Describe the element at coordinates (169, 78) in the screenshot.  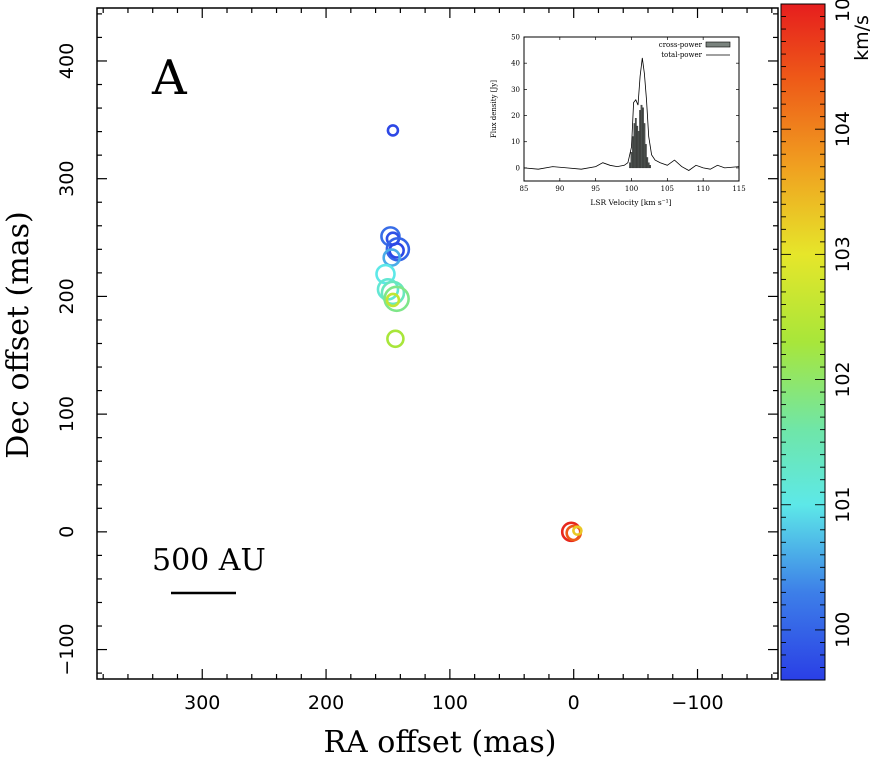
I see `panel-label: A` at that location.